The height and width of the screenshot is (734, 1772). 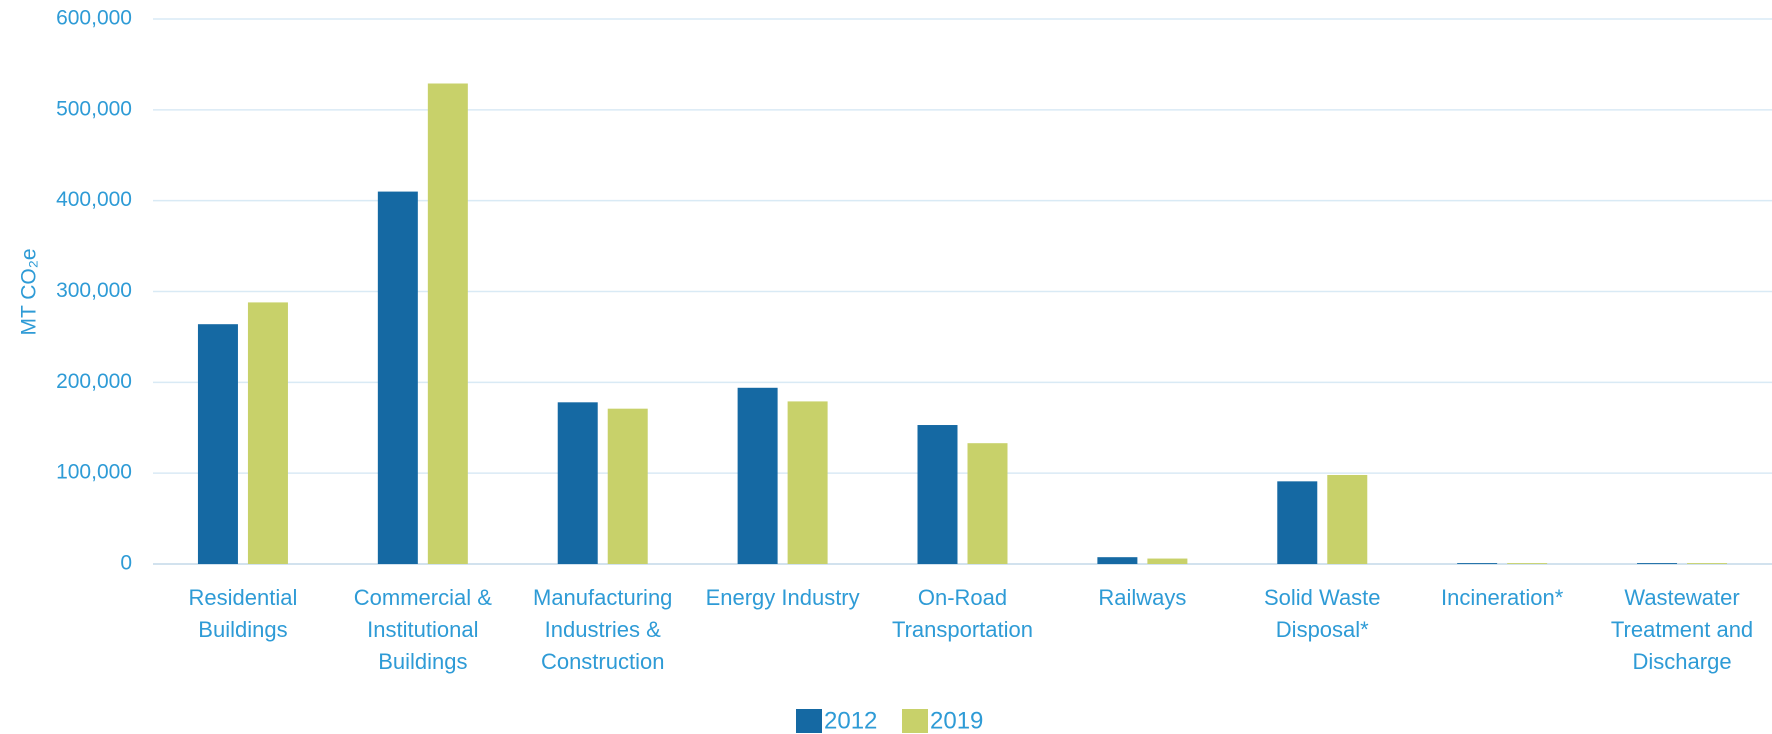 What do you see at coordinates (782, 597) in the screenshot?
I see `x-tick-label: Energy Industry` at bounding box center [782, 597].